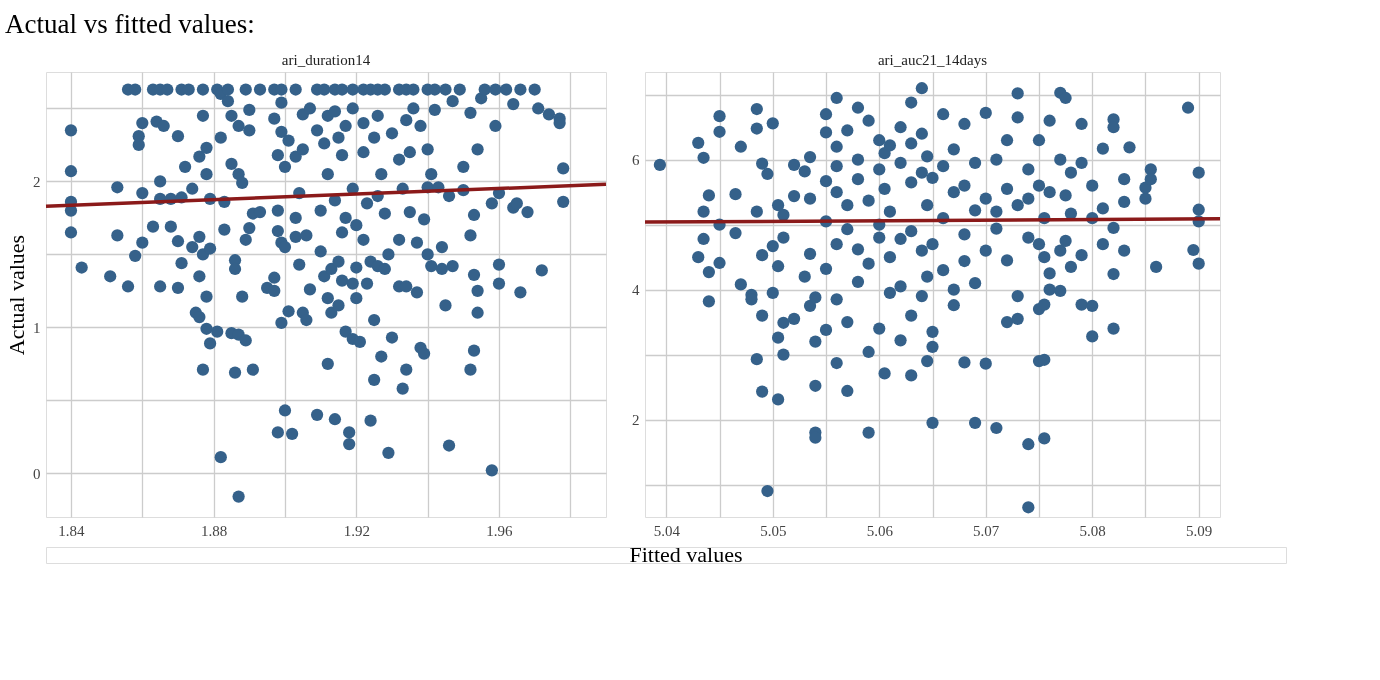 The width and height of the screenshot is (1380, 680). What do you see at coordinates (636, 290) in the screenshot?
I see `y-tick-label: 4` at bounding box center [636, 290].